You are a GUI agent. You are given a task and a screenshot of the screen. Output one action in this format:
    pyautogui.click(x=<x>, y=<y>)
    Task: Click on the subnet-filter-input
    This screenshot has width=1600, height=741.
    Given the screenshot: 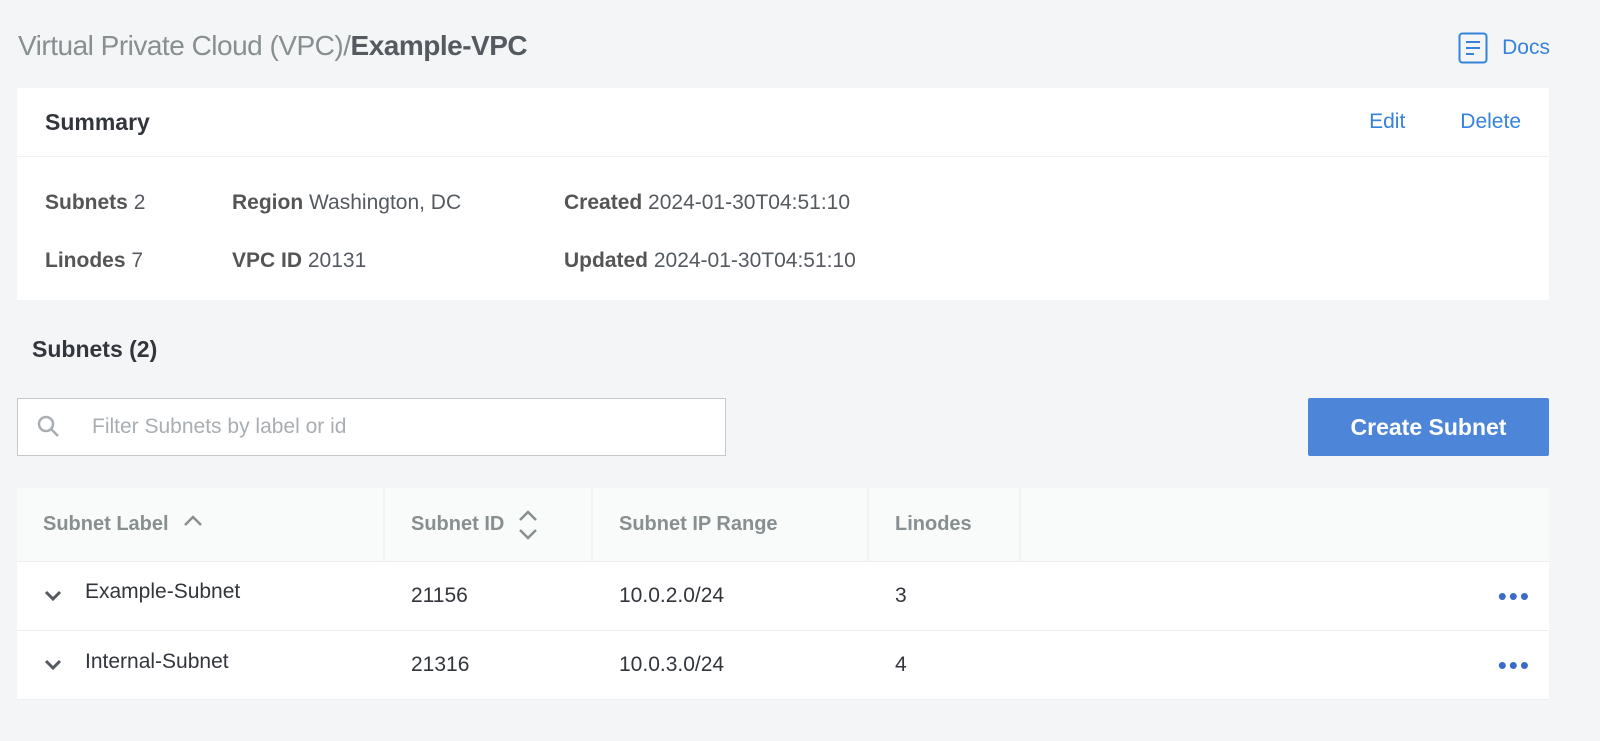 What is the action you would take?
    pyautogui.click(x=408, y=427)
    